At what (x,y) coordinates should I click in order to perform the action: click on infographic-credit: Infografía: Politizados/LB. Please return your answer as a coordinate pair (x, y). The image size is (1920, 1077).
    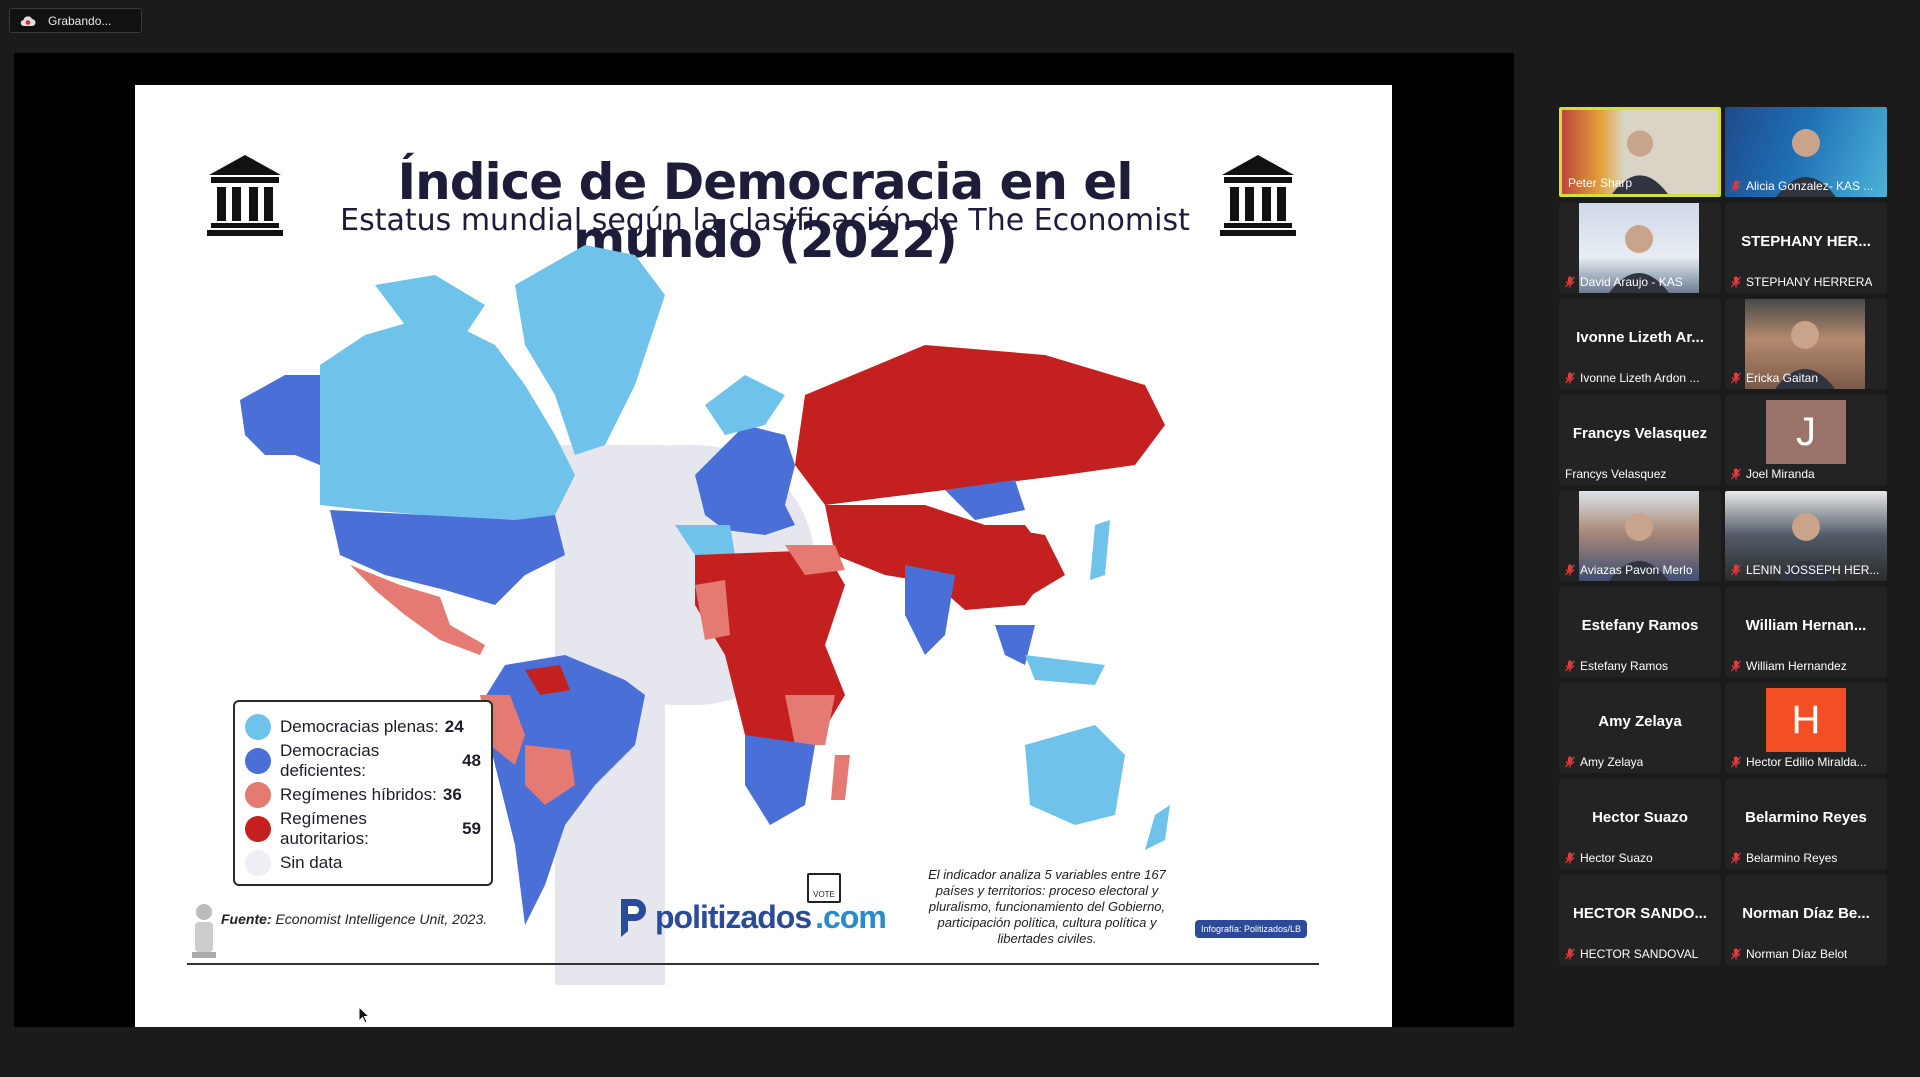
    Looking at the image, I should click on (1251, 929).